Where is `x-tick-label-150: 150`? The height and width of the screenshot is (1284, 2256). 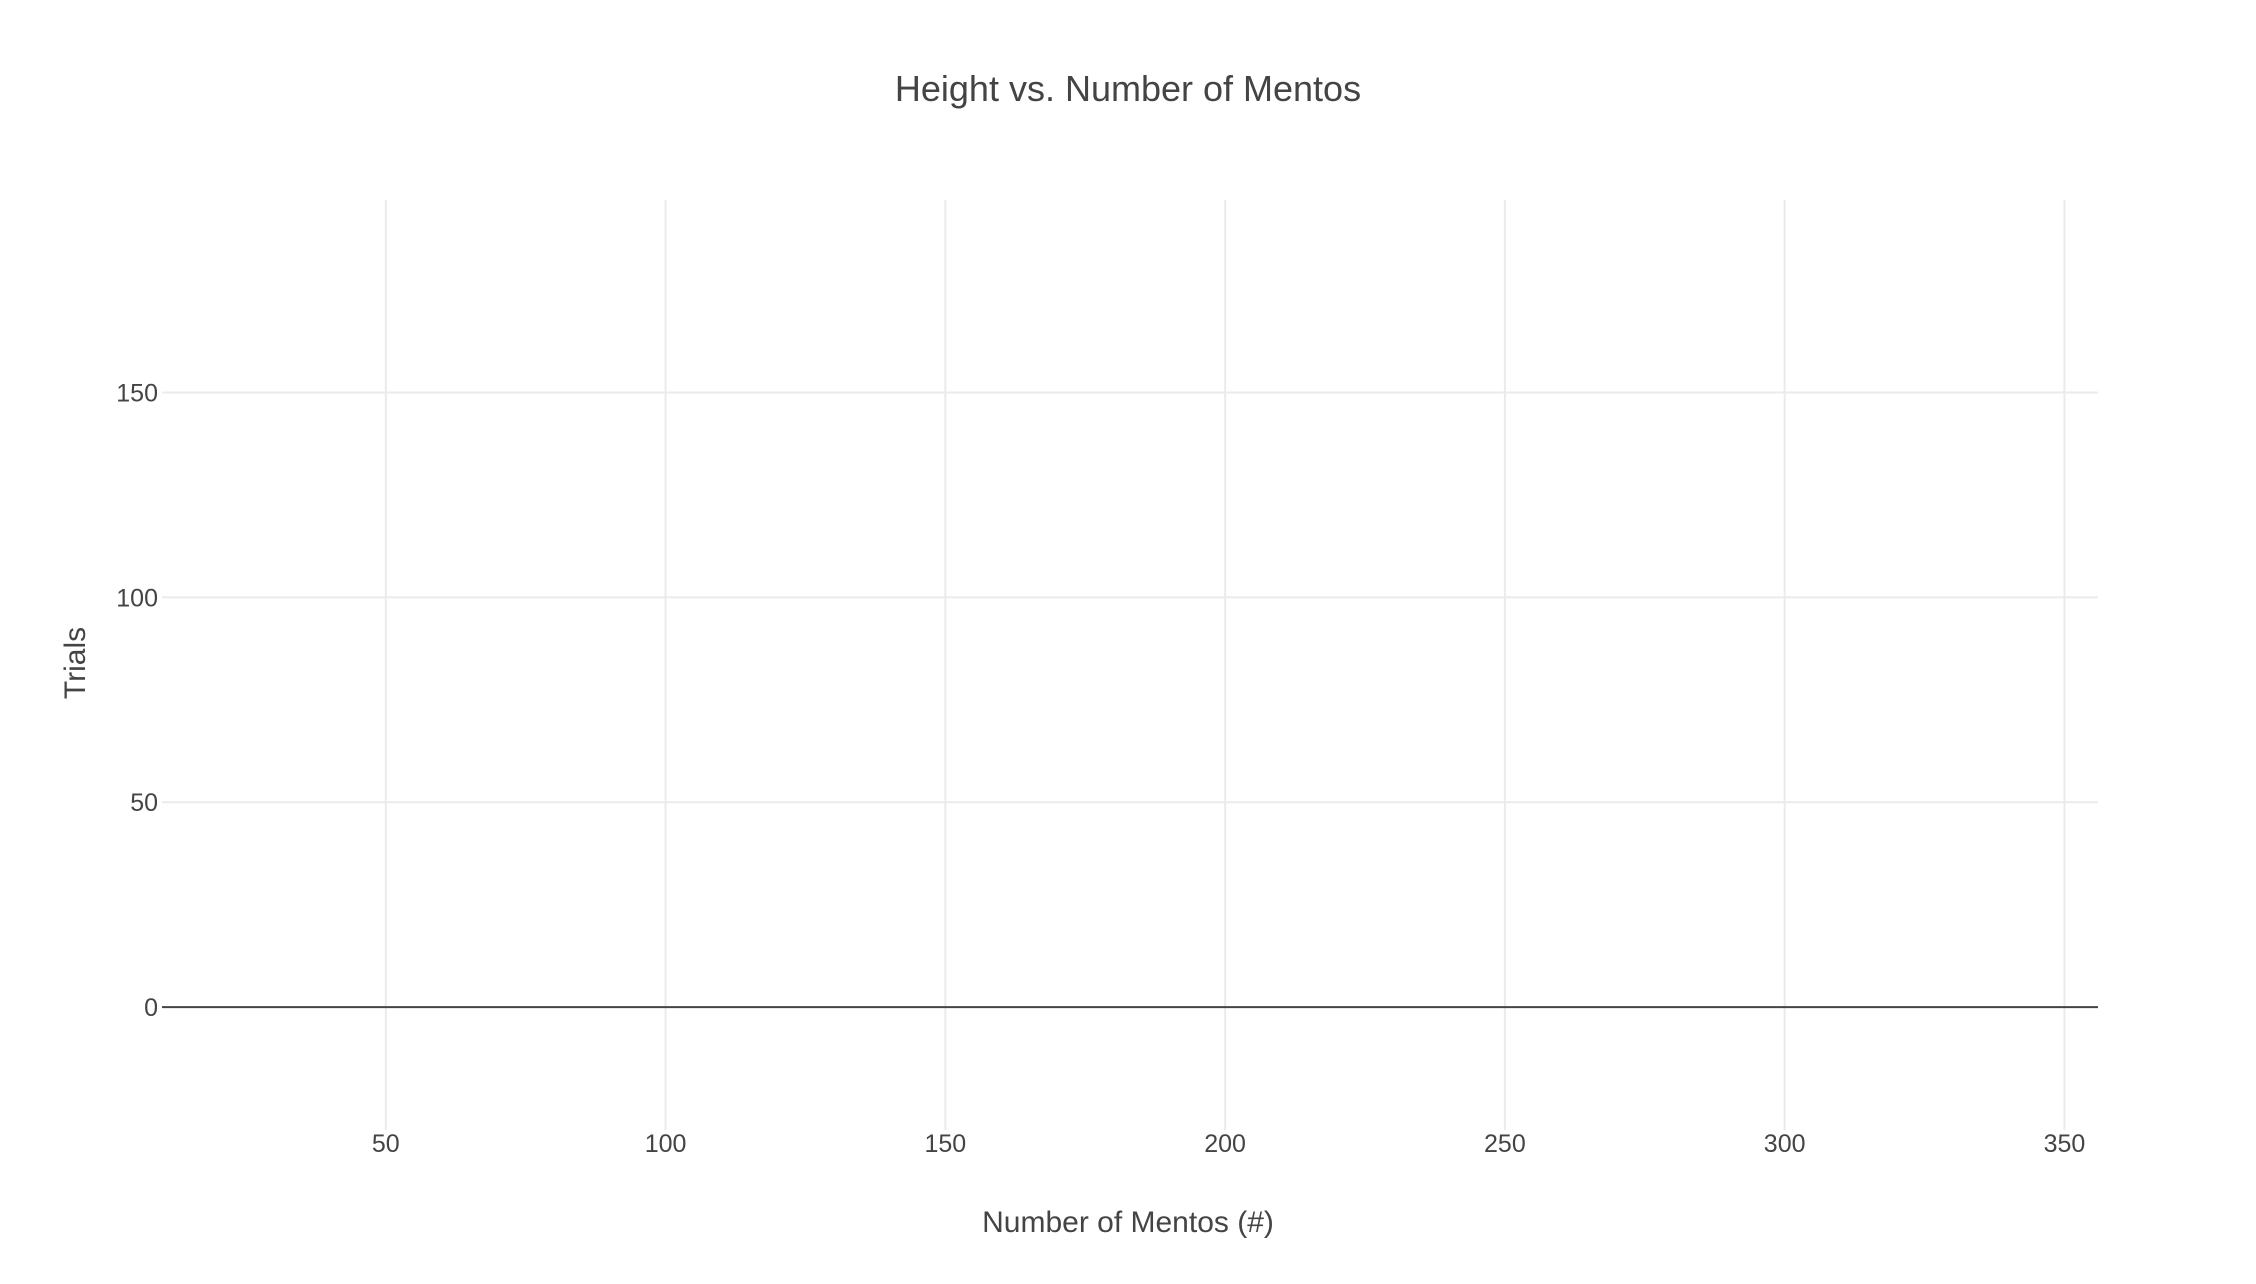
x-tick-label-150: 150 is located at coordinates (945, 1144).